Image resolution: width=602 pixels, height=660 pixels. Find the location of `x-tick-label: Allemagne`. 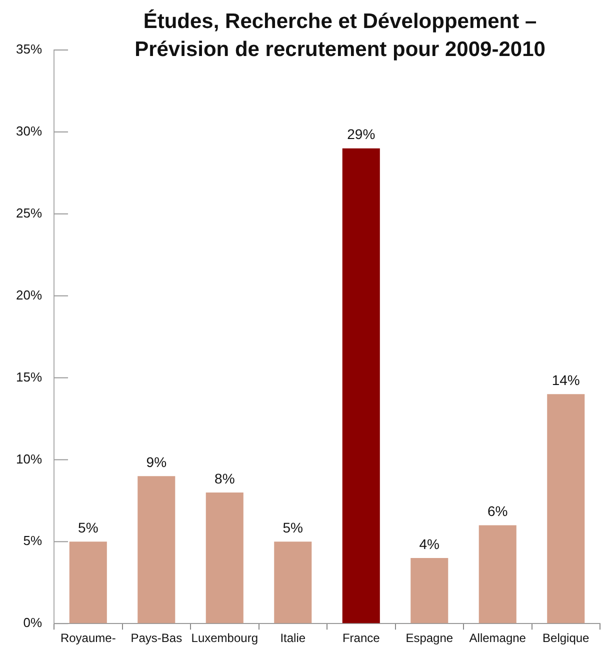

x-tick-label: Allemagne is located at coordinates (497, 638).